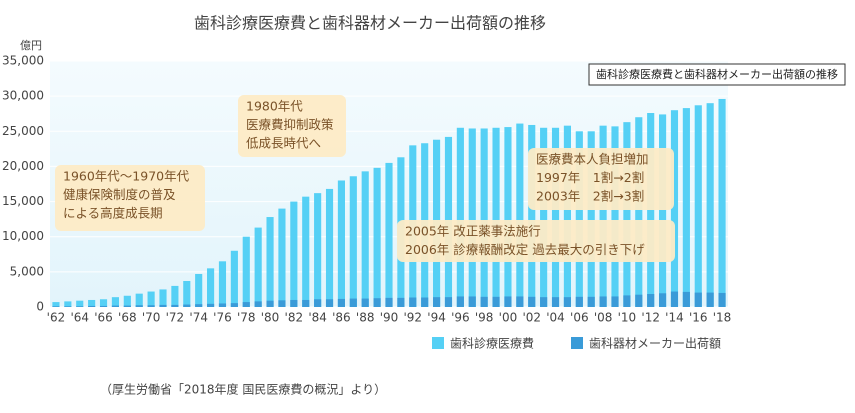  Describe the element at coordinates (270, 318) in the screenshot. I see `x-tick-label: '80` at that location.